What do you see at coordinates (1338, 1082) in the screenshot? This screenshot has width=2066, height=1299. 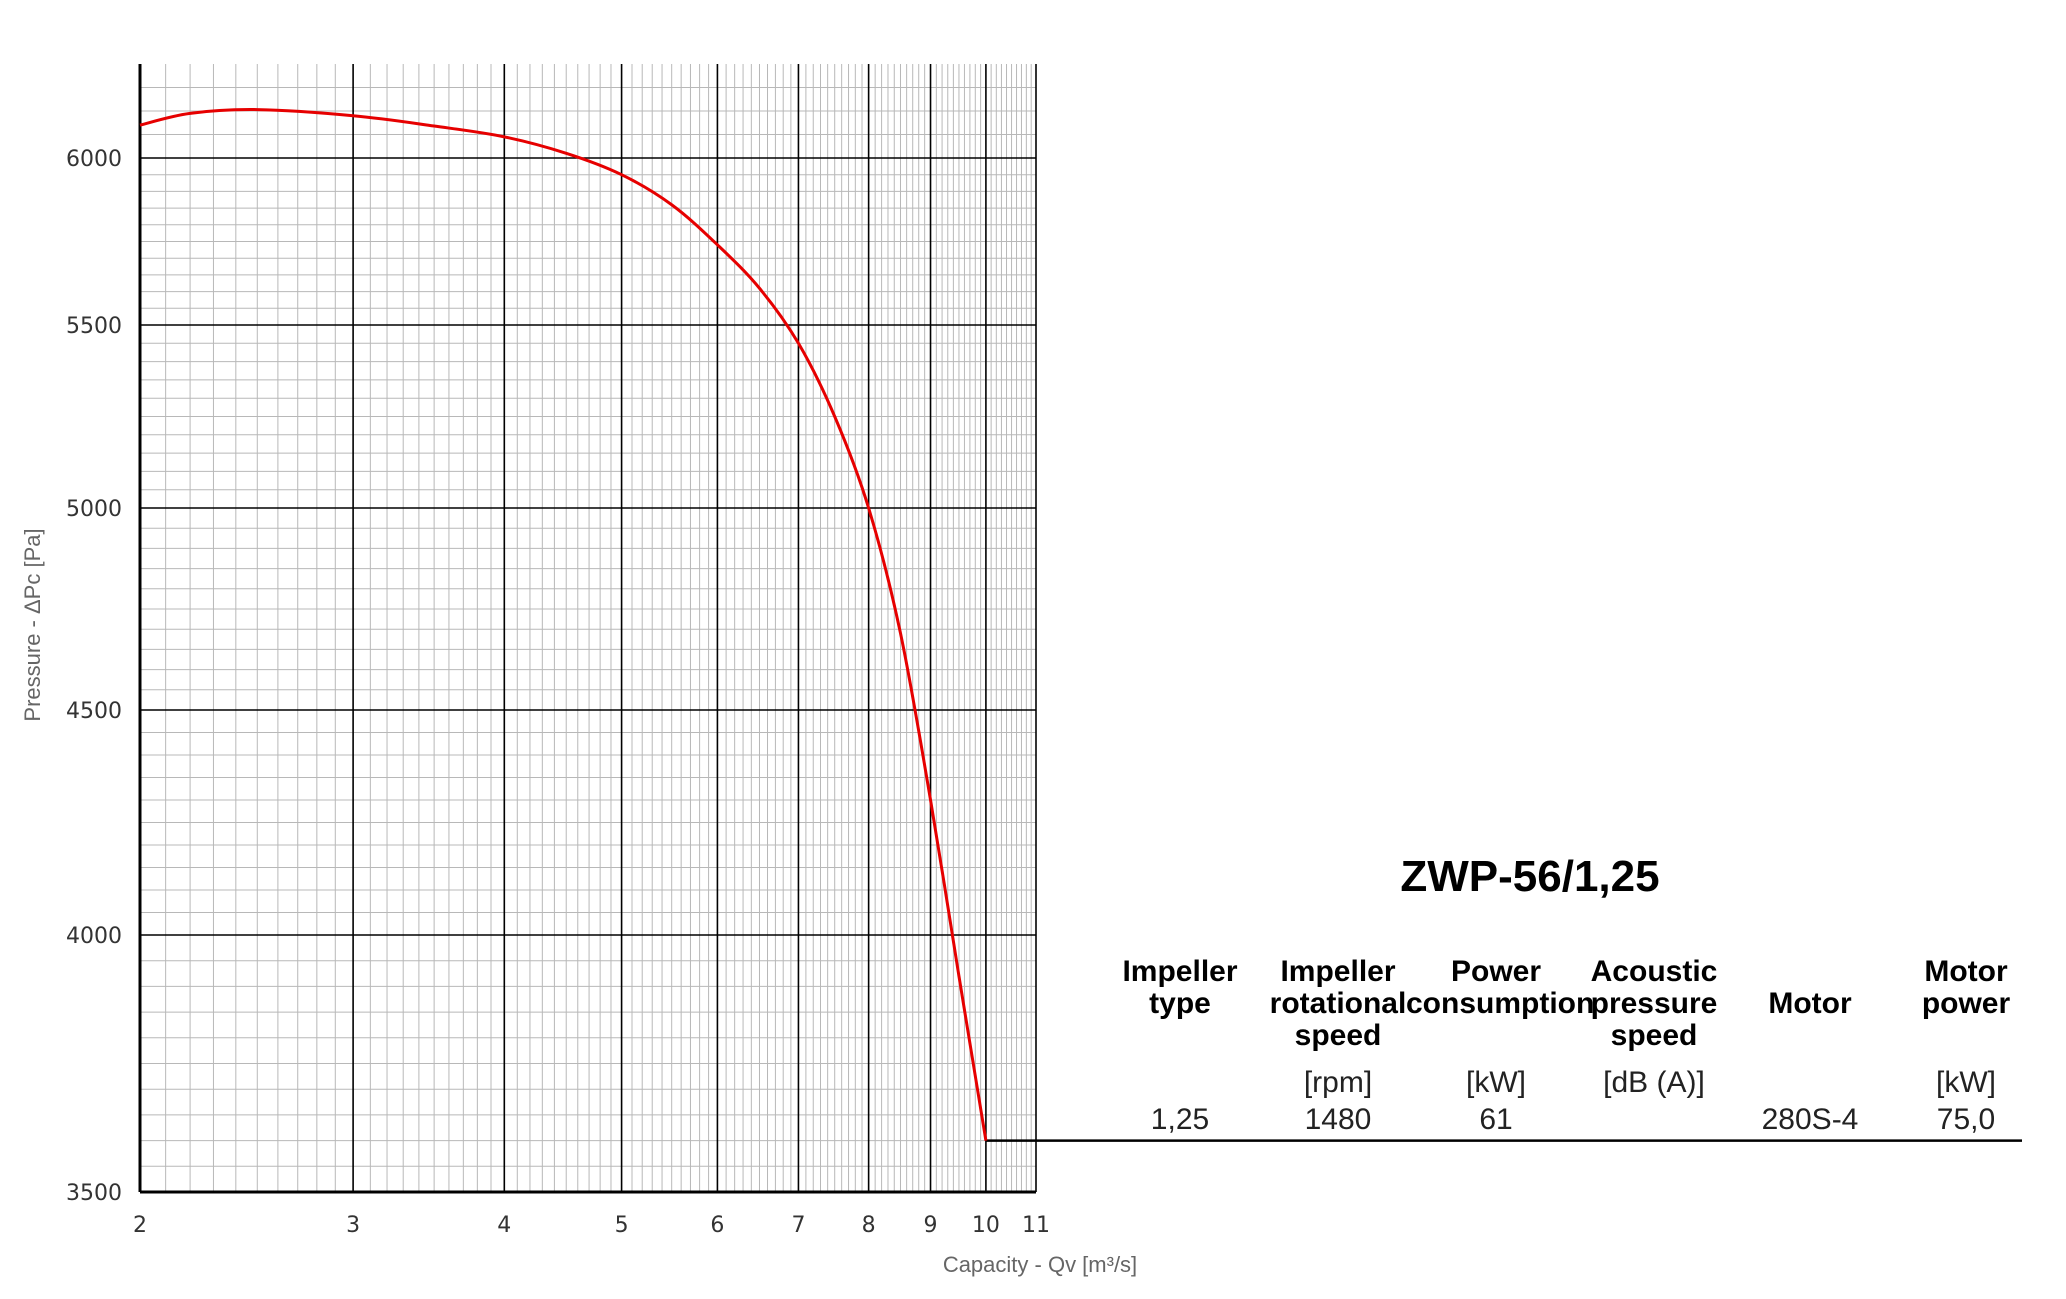 I see `spec-column-unit: [rpm]` at bounding box center [1338, 1082].